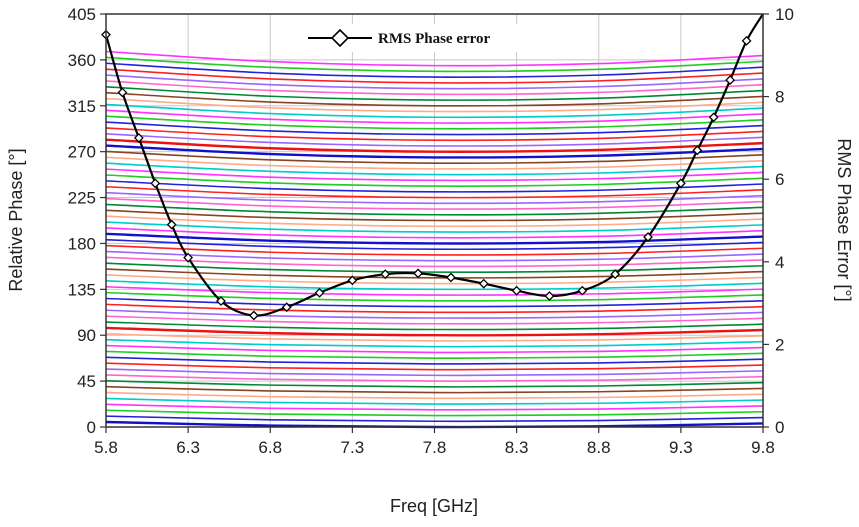  I want to click on y-tick-label-5: 225, so click(82, 198).